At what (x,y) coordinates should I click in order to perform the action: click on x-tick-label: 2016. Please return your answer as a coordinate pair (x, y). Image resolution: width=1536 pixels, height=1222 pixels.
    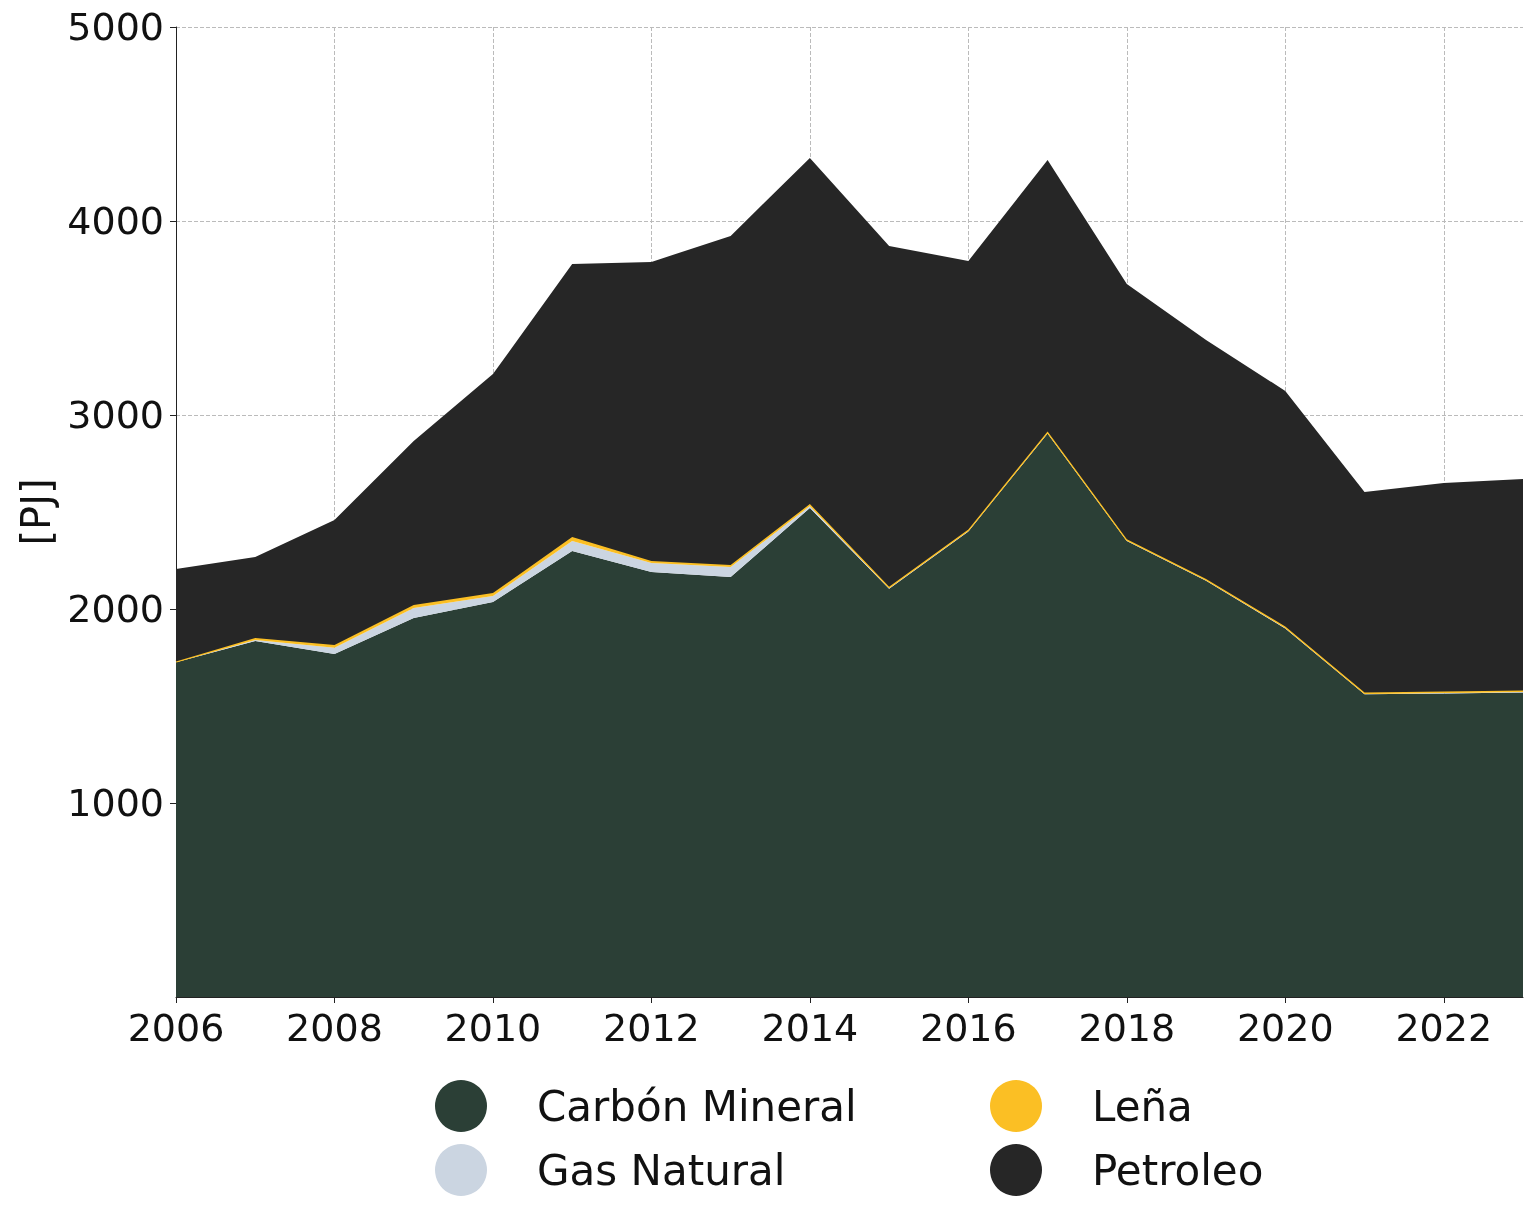
    Looking at the image, I should click on (968, 1028).